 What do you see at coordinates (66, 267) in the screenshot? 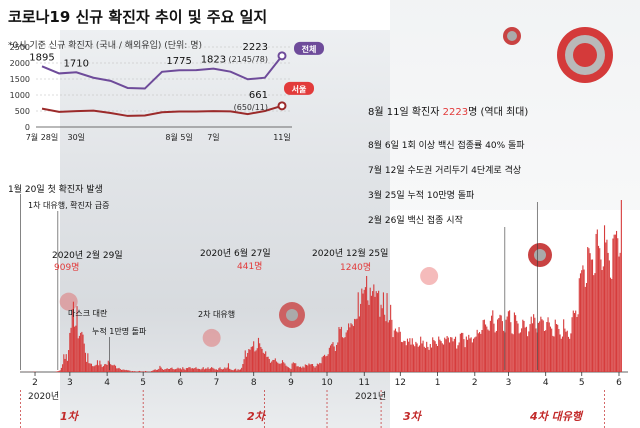
I see `annotation-peak1-value: 909명` at bounding box center [66, 267].